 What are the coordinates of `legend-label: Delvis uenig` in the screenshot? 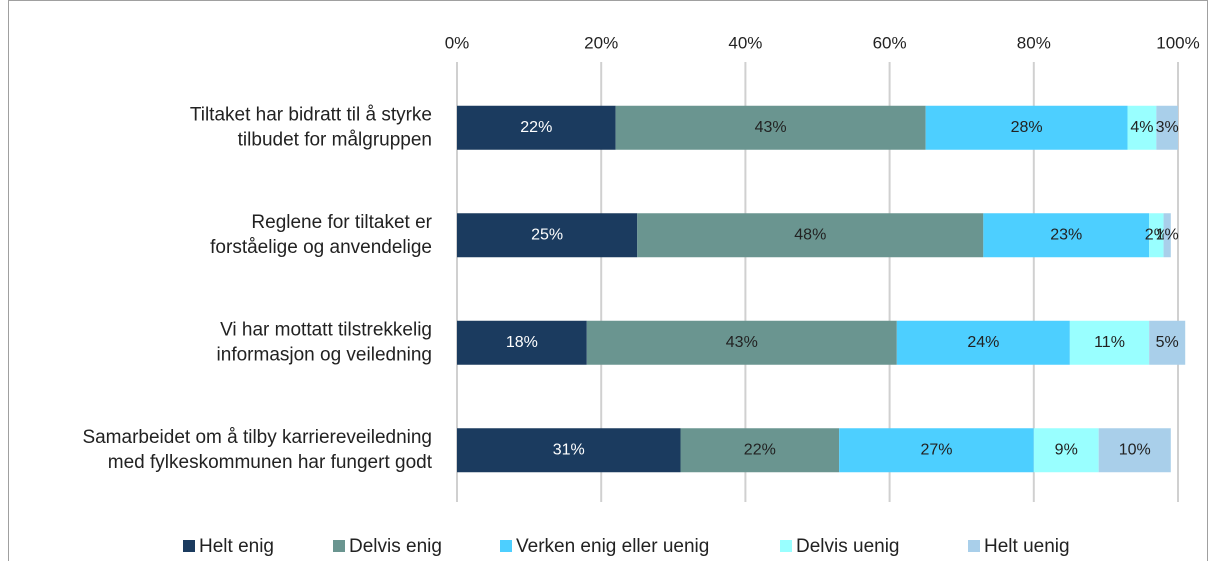 It's located at (848, 546).